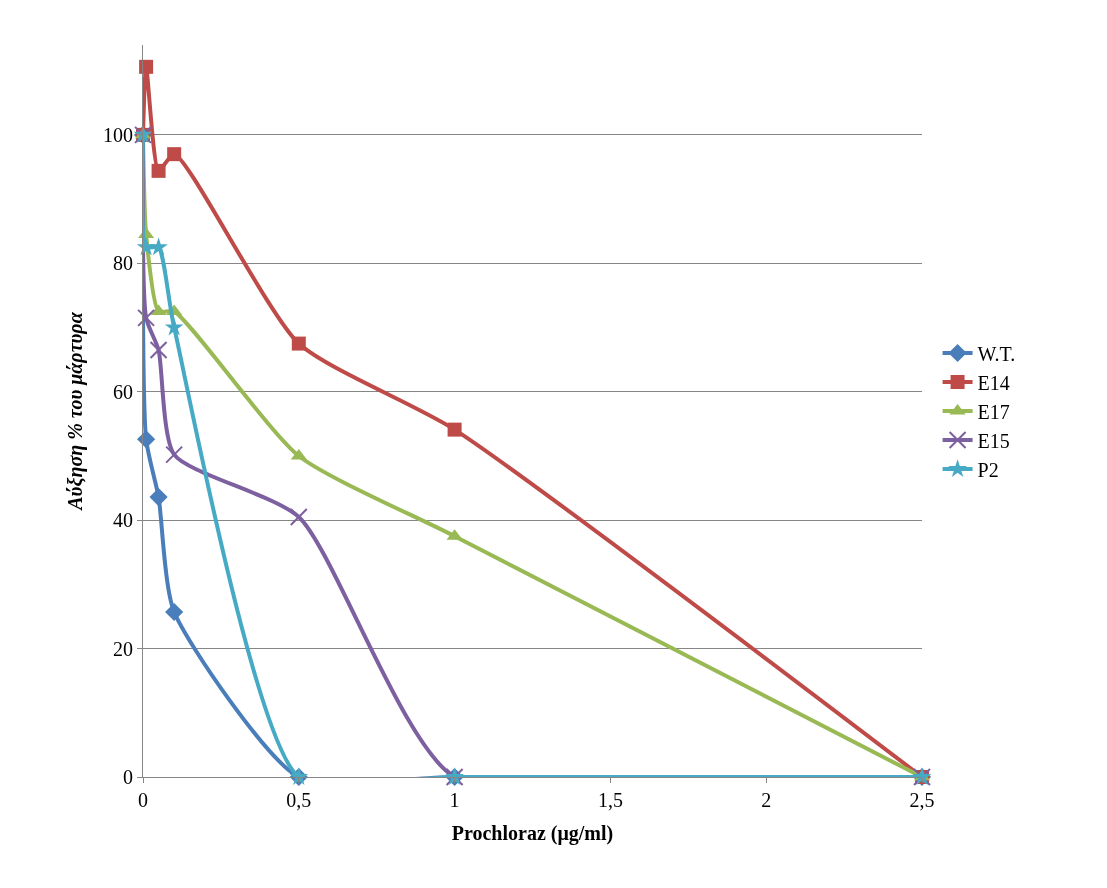  What do you see at coordinates (996, 353) in the screenshot?
I see `legend-label: W.T.` at bounding box center [996, 353].